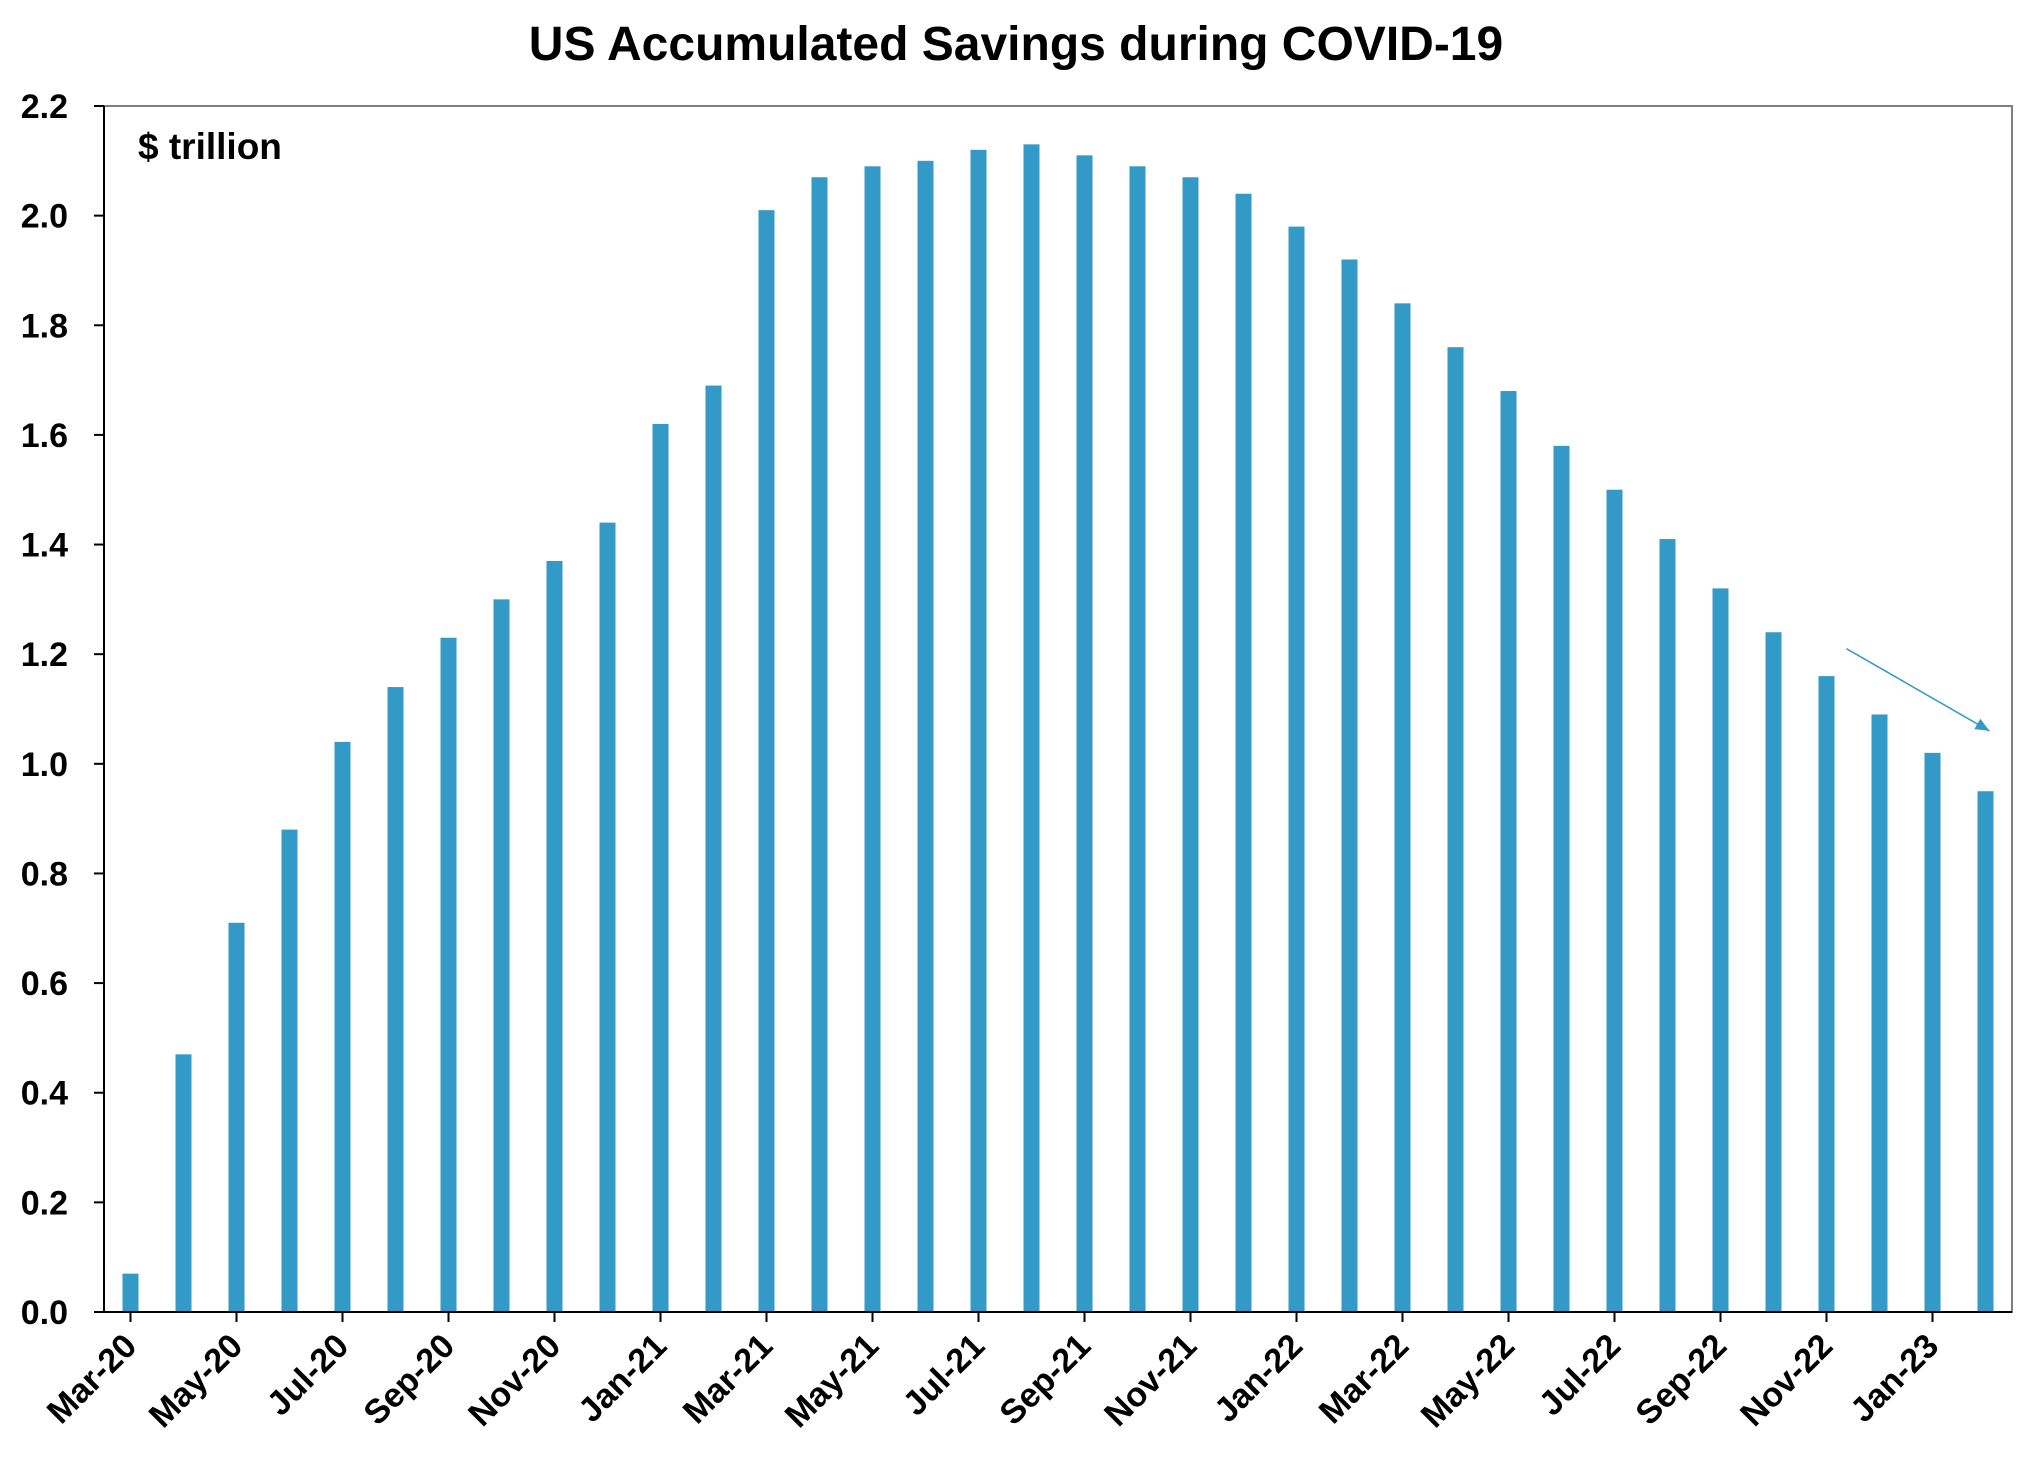 Image resolution: width=2033 pixels, height=1470 pixels. Describe the element at coordinates (1894, 1378) in the screenshot. I see `x-tick-label: Jan-23` at that location.